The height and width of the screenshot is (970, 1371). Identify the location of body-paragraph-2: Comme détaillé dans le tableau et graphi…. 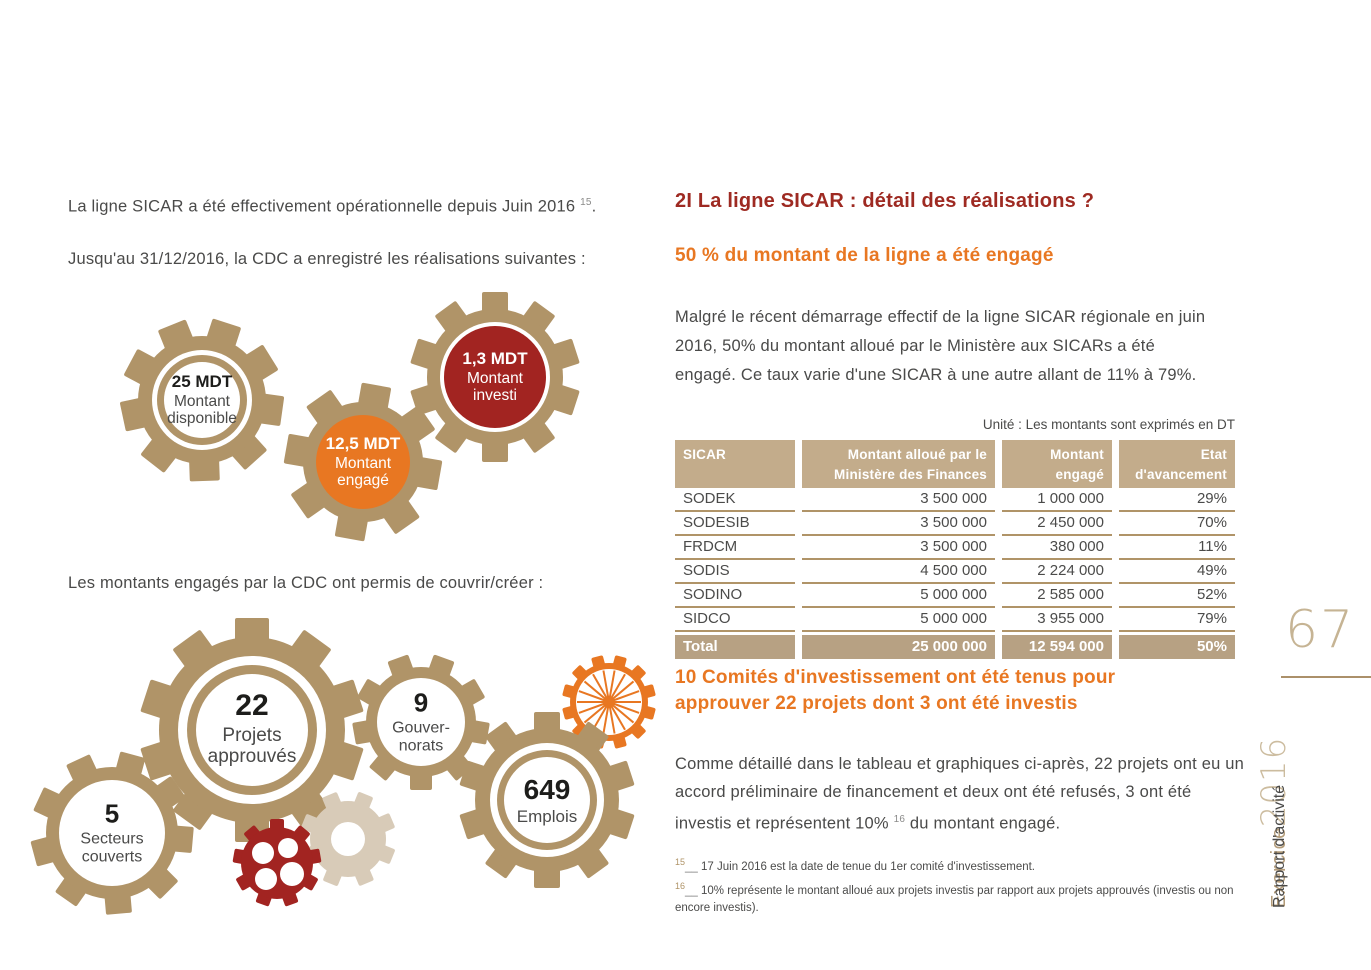
(962, 794).